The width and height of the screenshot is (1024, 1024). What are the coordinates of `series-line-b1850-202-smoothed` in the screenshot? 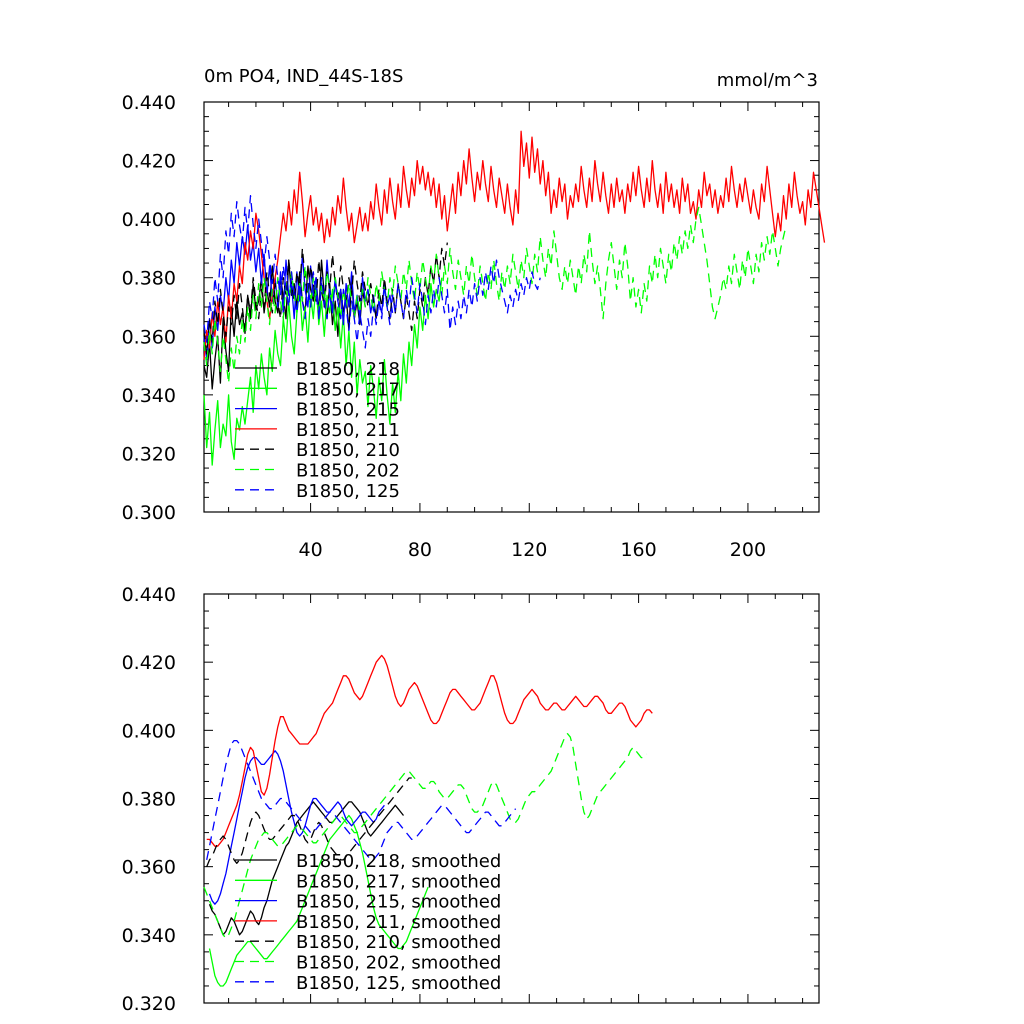 It's located at (425, 836).